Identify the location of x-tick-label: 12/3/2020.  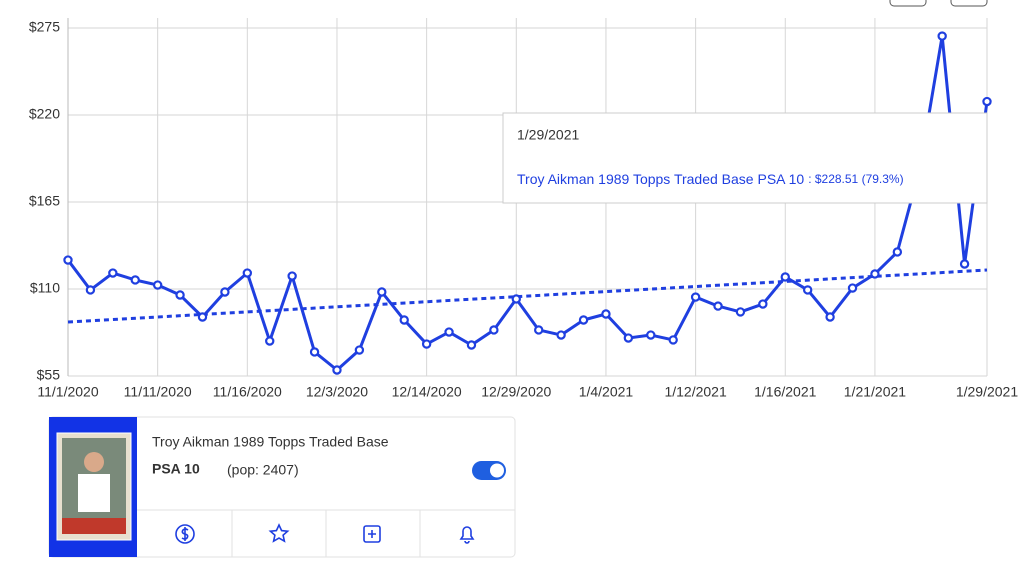
(337, 392).